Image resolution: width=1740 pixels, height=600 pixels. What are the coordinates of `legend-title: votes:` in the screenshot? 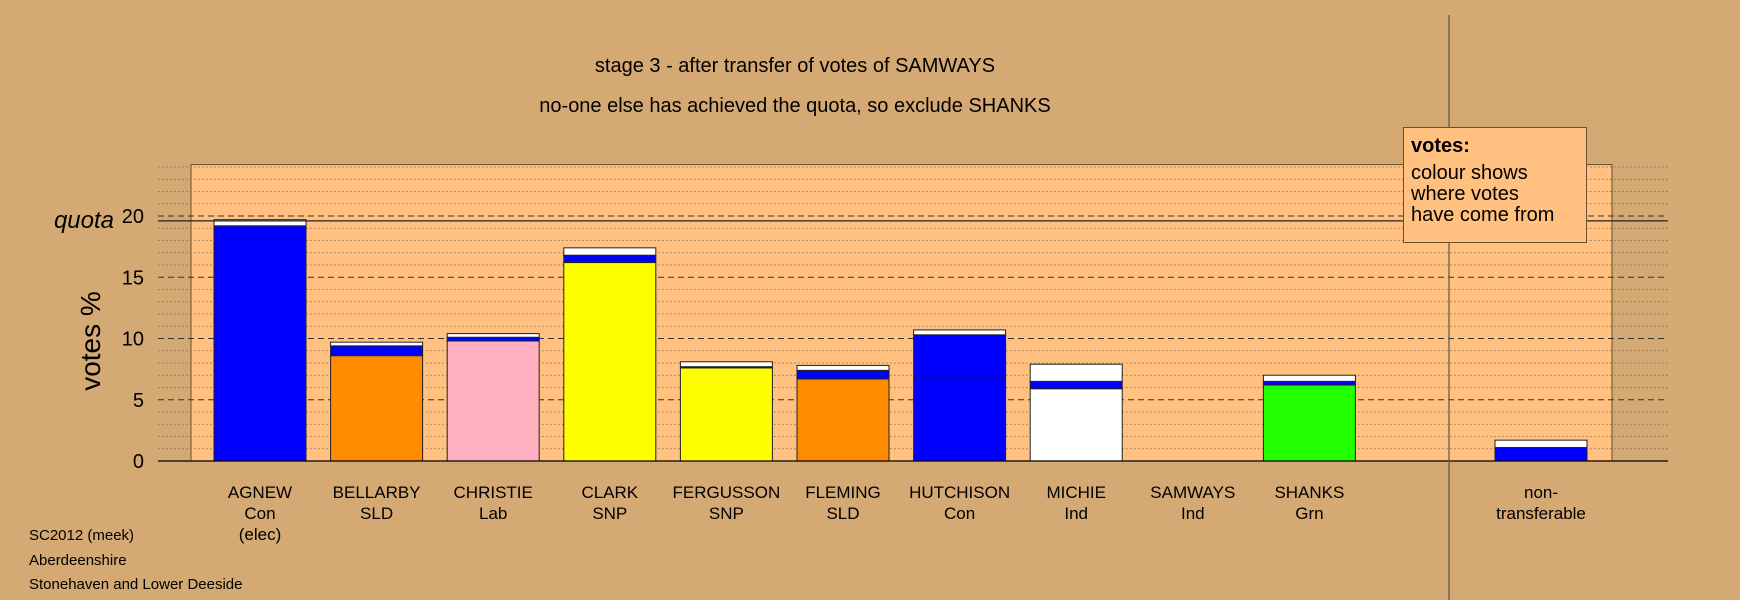 It's located at (1440, 146).